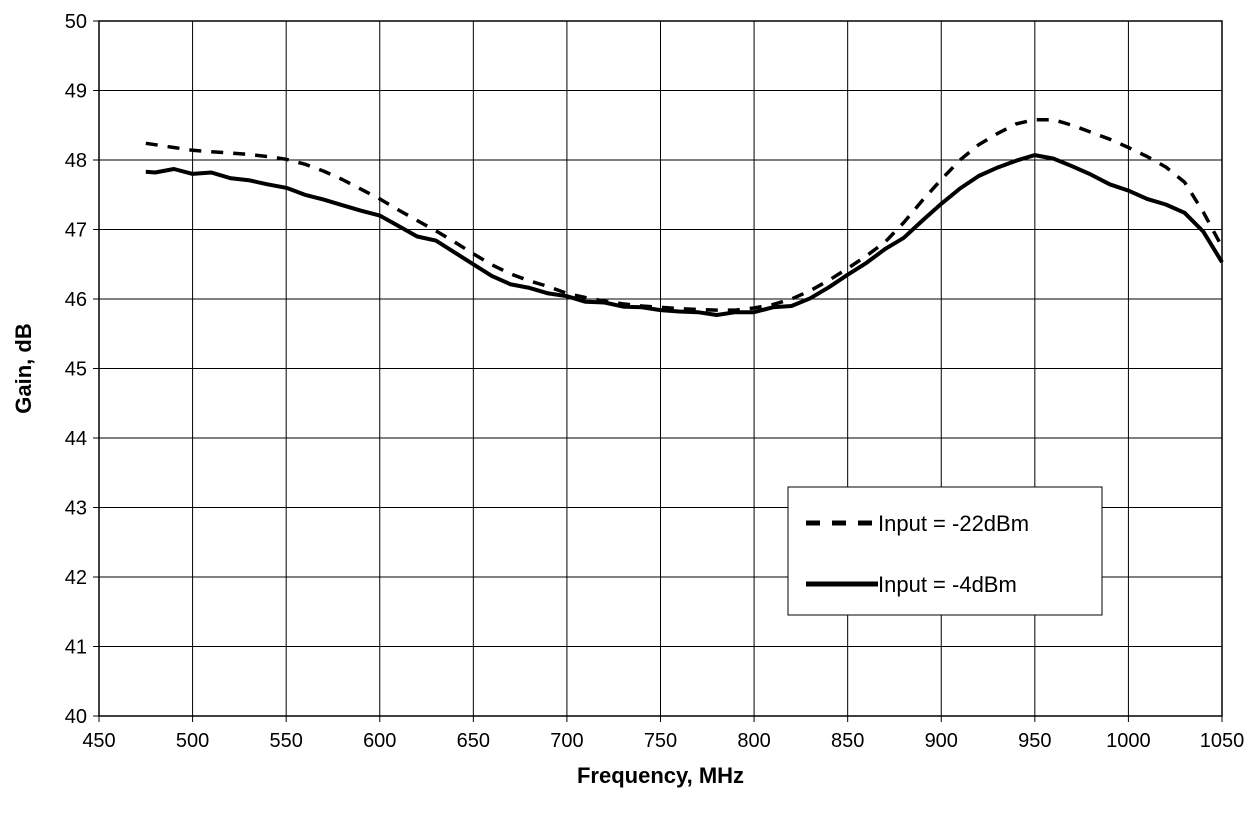  What do you see at coordinates (76, 161) in the screenshot?
I see `y-tick-label: 48` at bounding box center [76, 161].